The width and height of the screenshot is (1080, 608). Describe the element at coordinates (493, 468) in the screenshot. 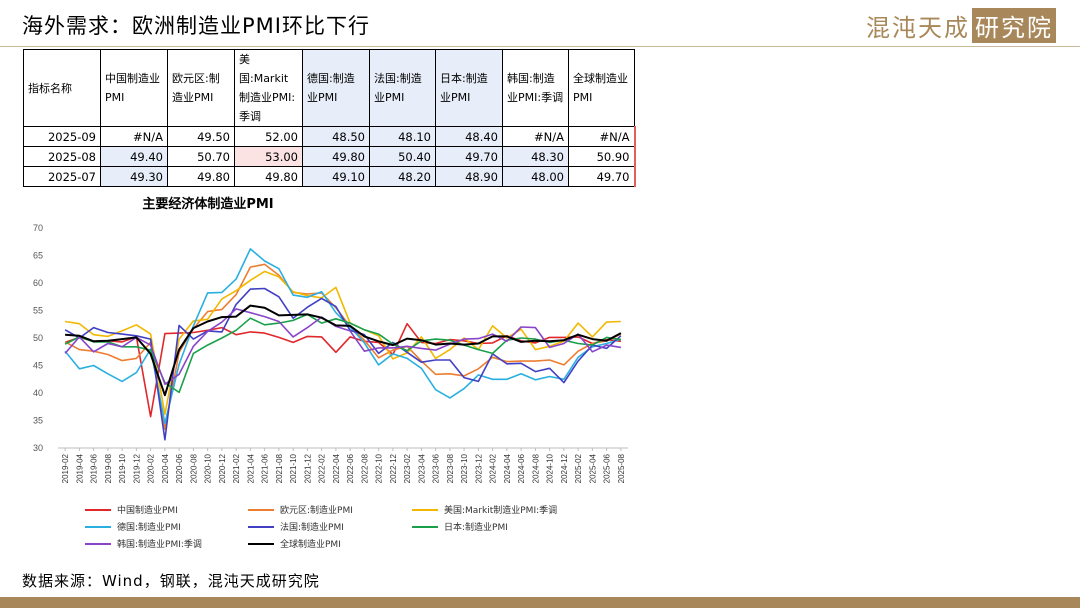

I see `x-tick-label: 2024-02` at that location.